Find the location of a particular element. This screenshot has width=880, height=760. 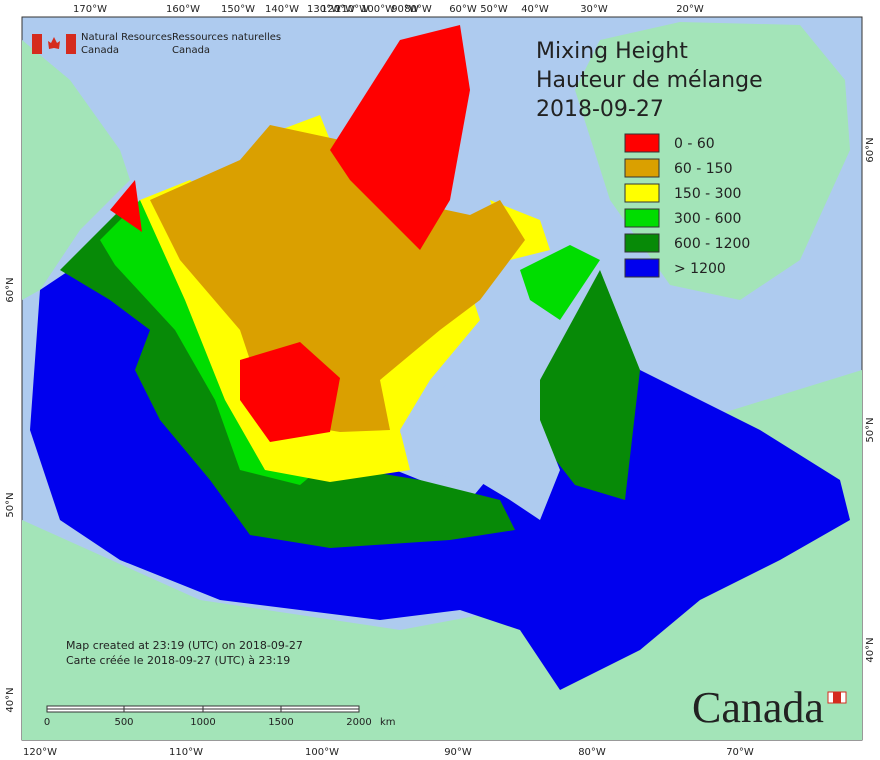

wordmark: Canada is located at coordinates (758, 707).